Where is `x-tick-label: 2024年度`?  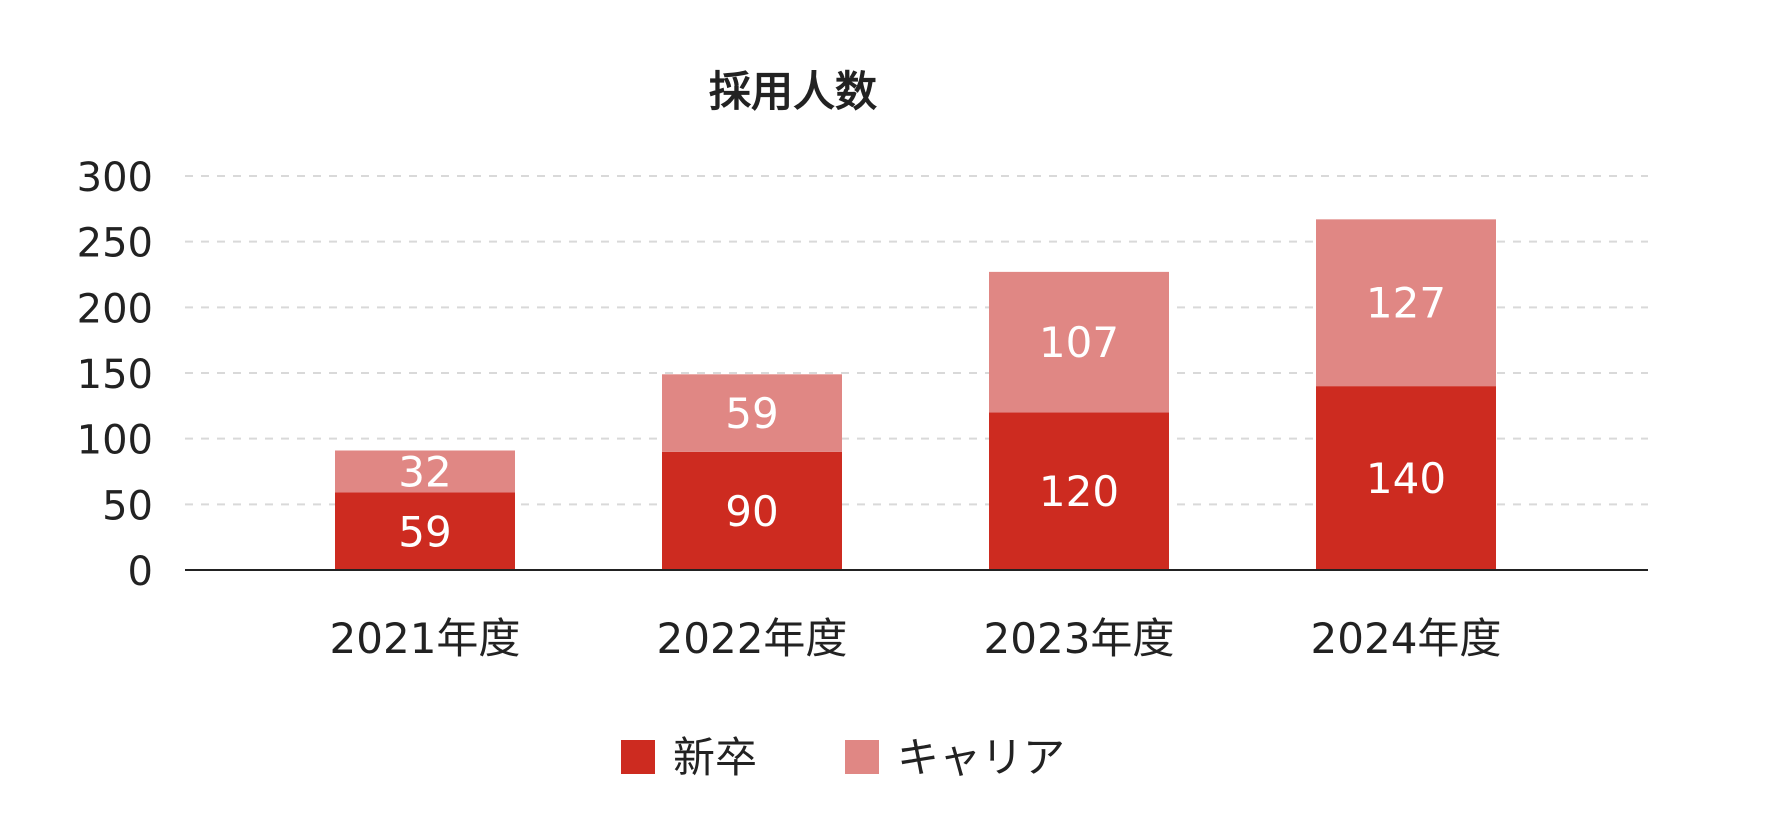 x-tick-label: 2024年度 is located at coordinates (1406, 638).